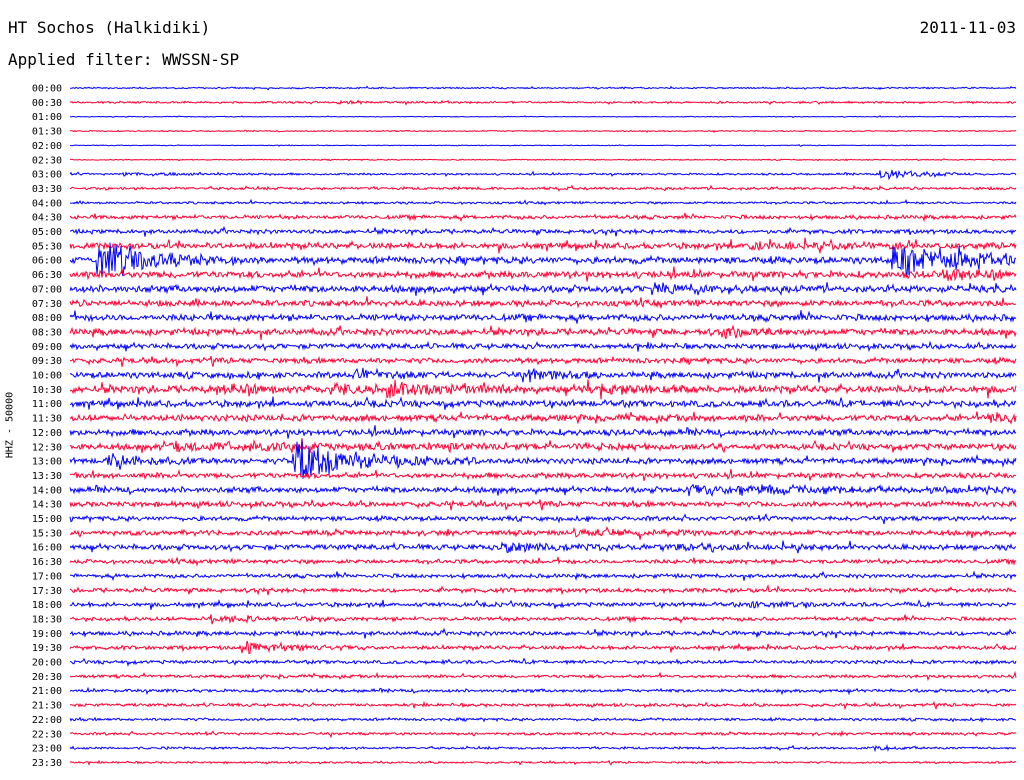  I want to click on time-tick-label: 07:30, so click(47, 304).